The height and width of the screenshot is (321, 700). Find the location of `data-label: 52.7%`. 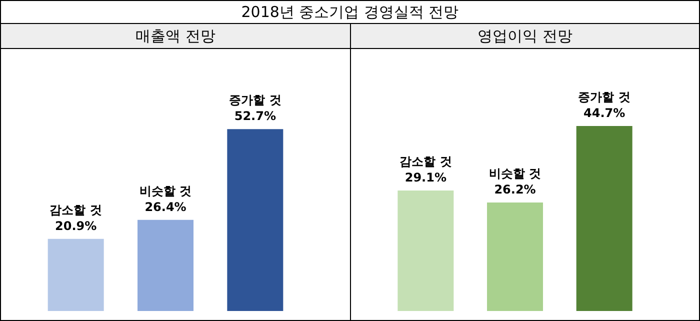

data-label: 52.7% is located at coordinates (255, 116).